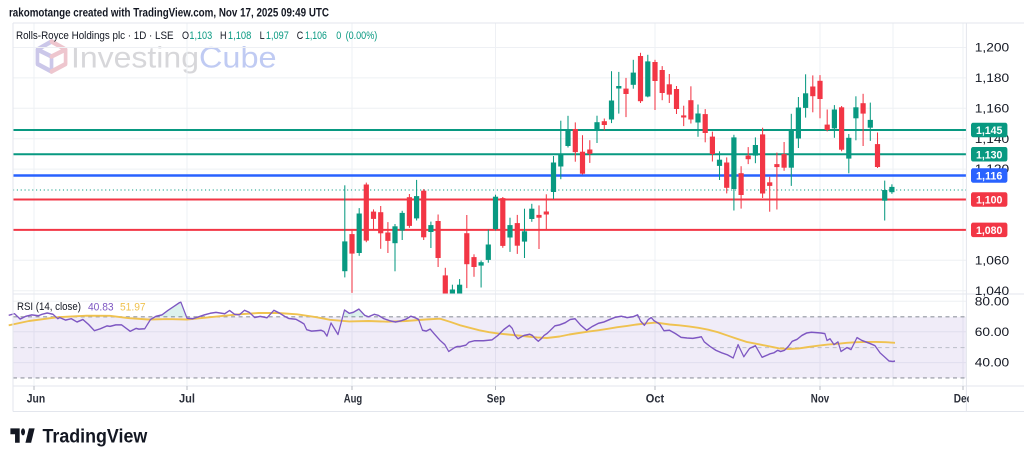 The width and height of the screenshot is (1024, 462). What do you see at coordinates (353, 399) in the screenshot?
I see `svg-text: Aug` at bounding box center [353, 399].